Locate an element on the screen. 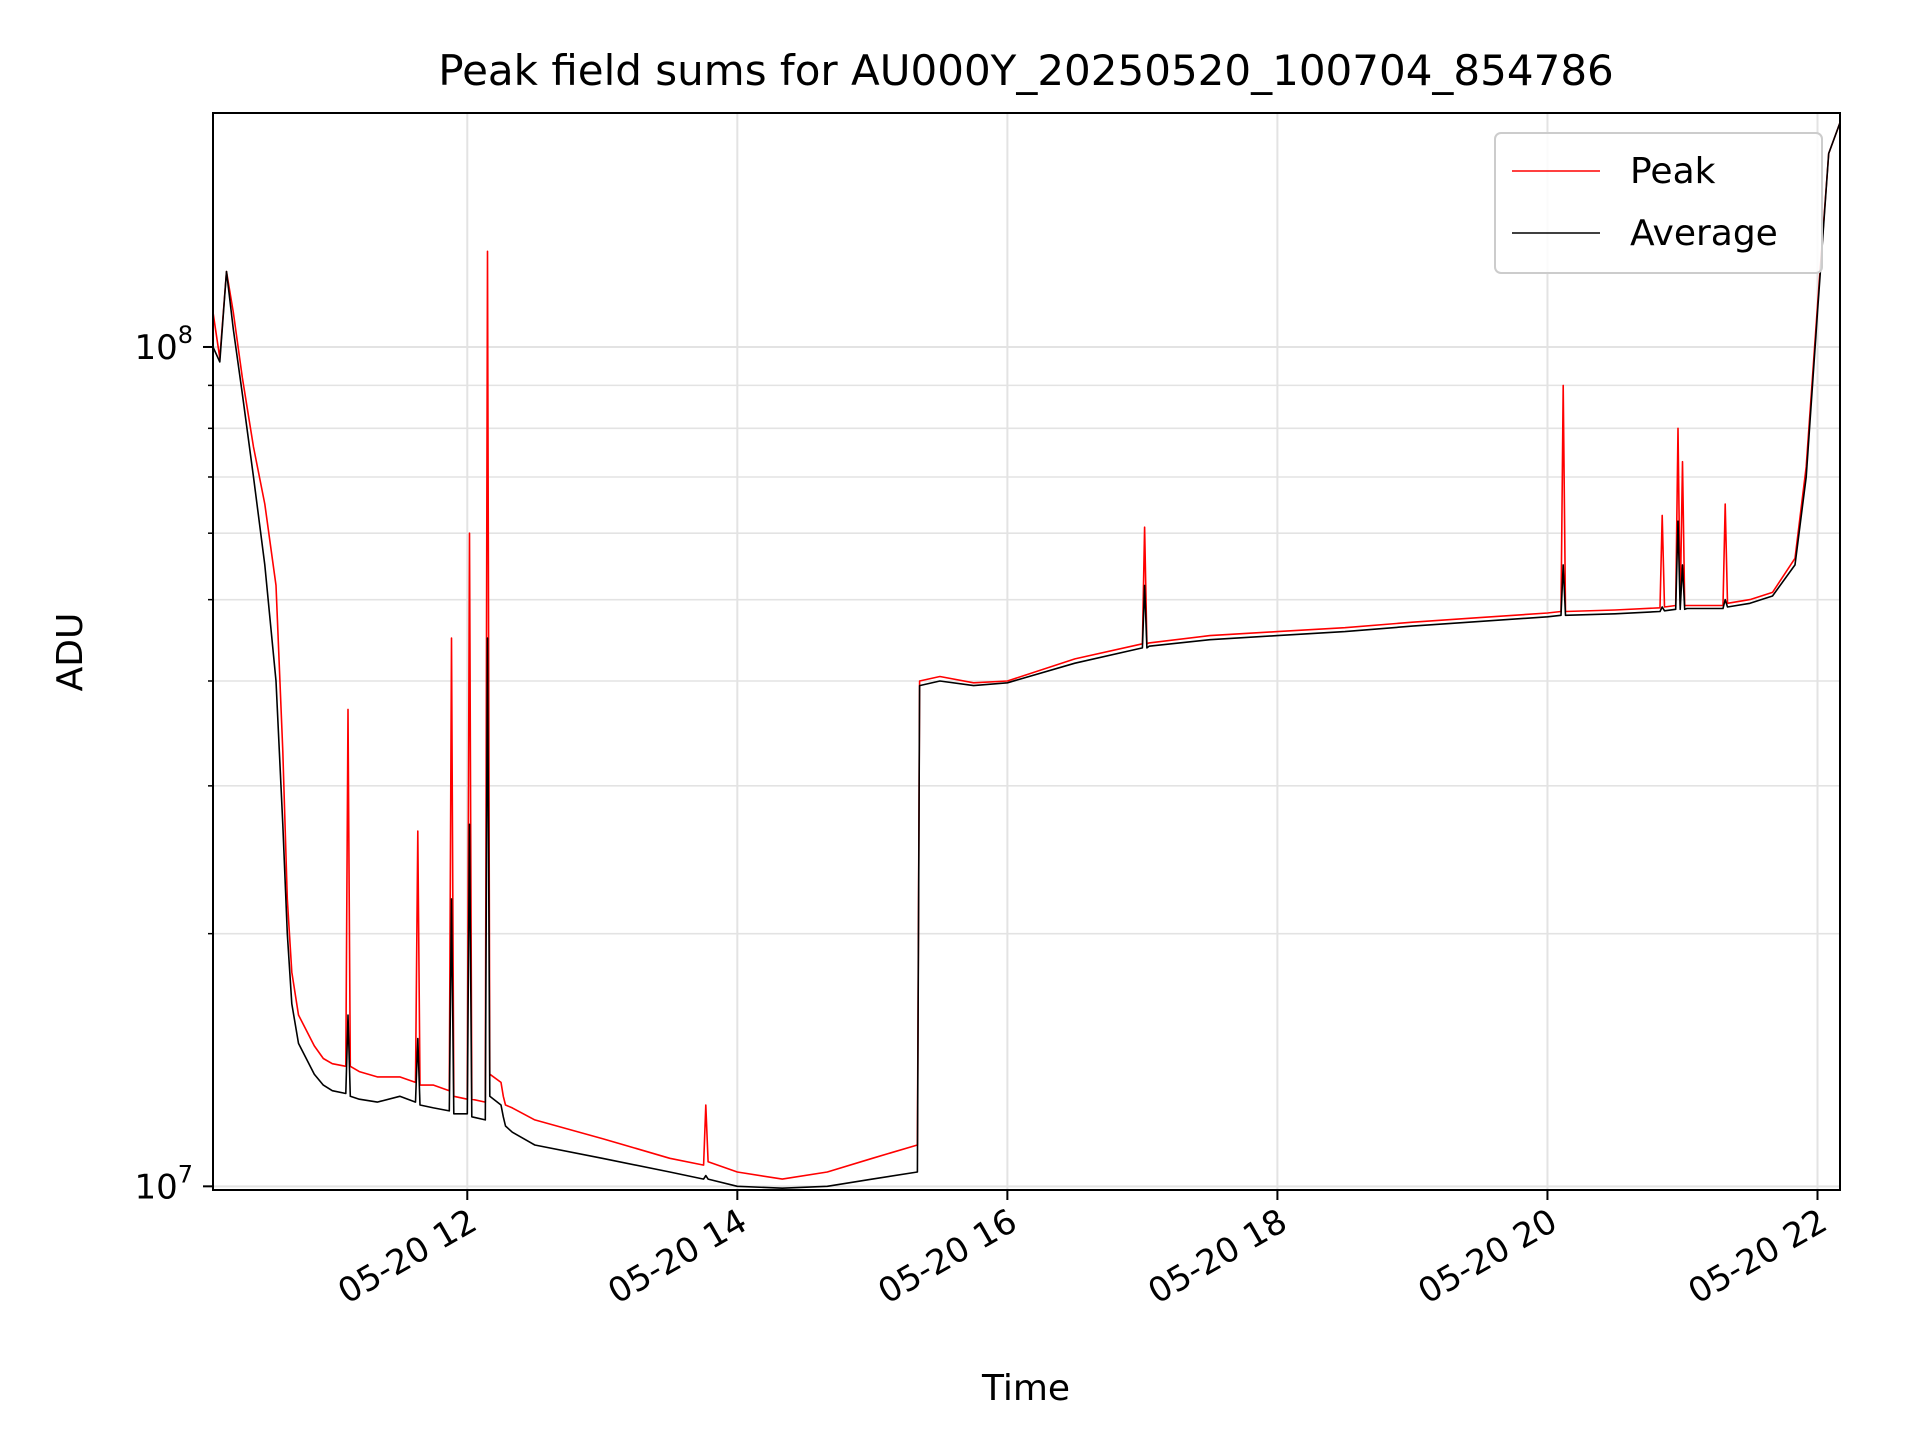 Image resolution: width=1920 pixels, height=1440 pixels. x-axis-label: Time is located at coordinates (1025, 1388).